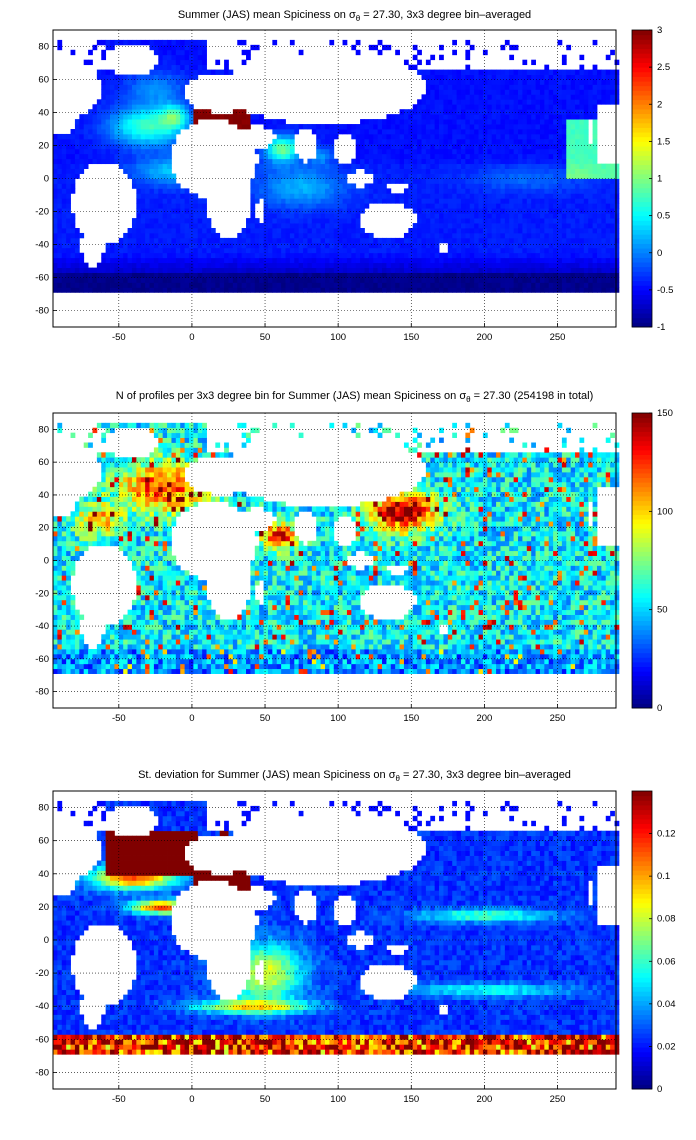 Image resolution: width=696 pixels, height=1140 pixels. Describe the element at coordinates (46, 179) in the screenshot. I see `y-tick-label: 0` at that location.